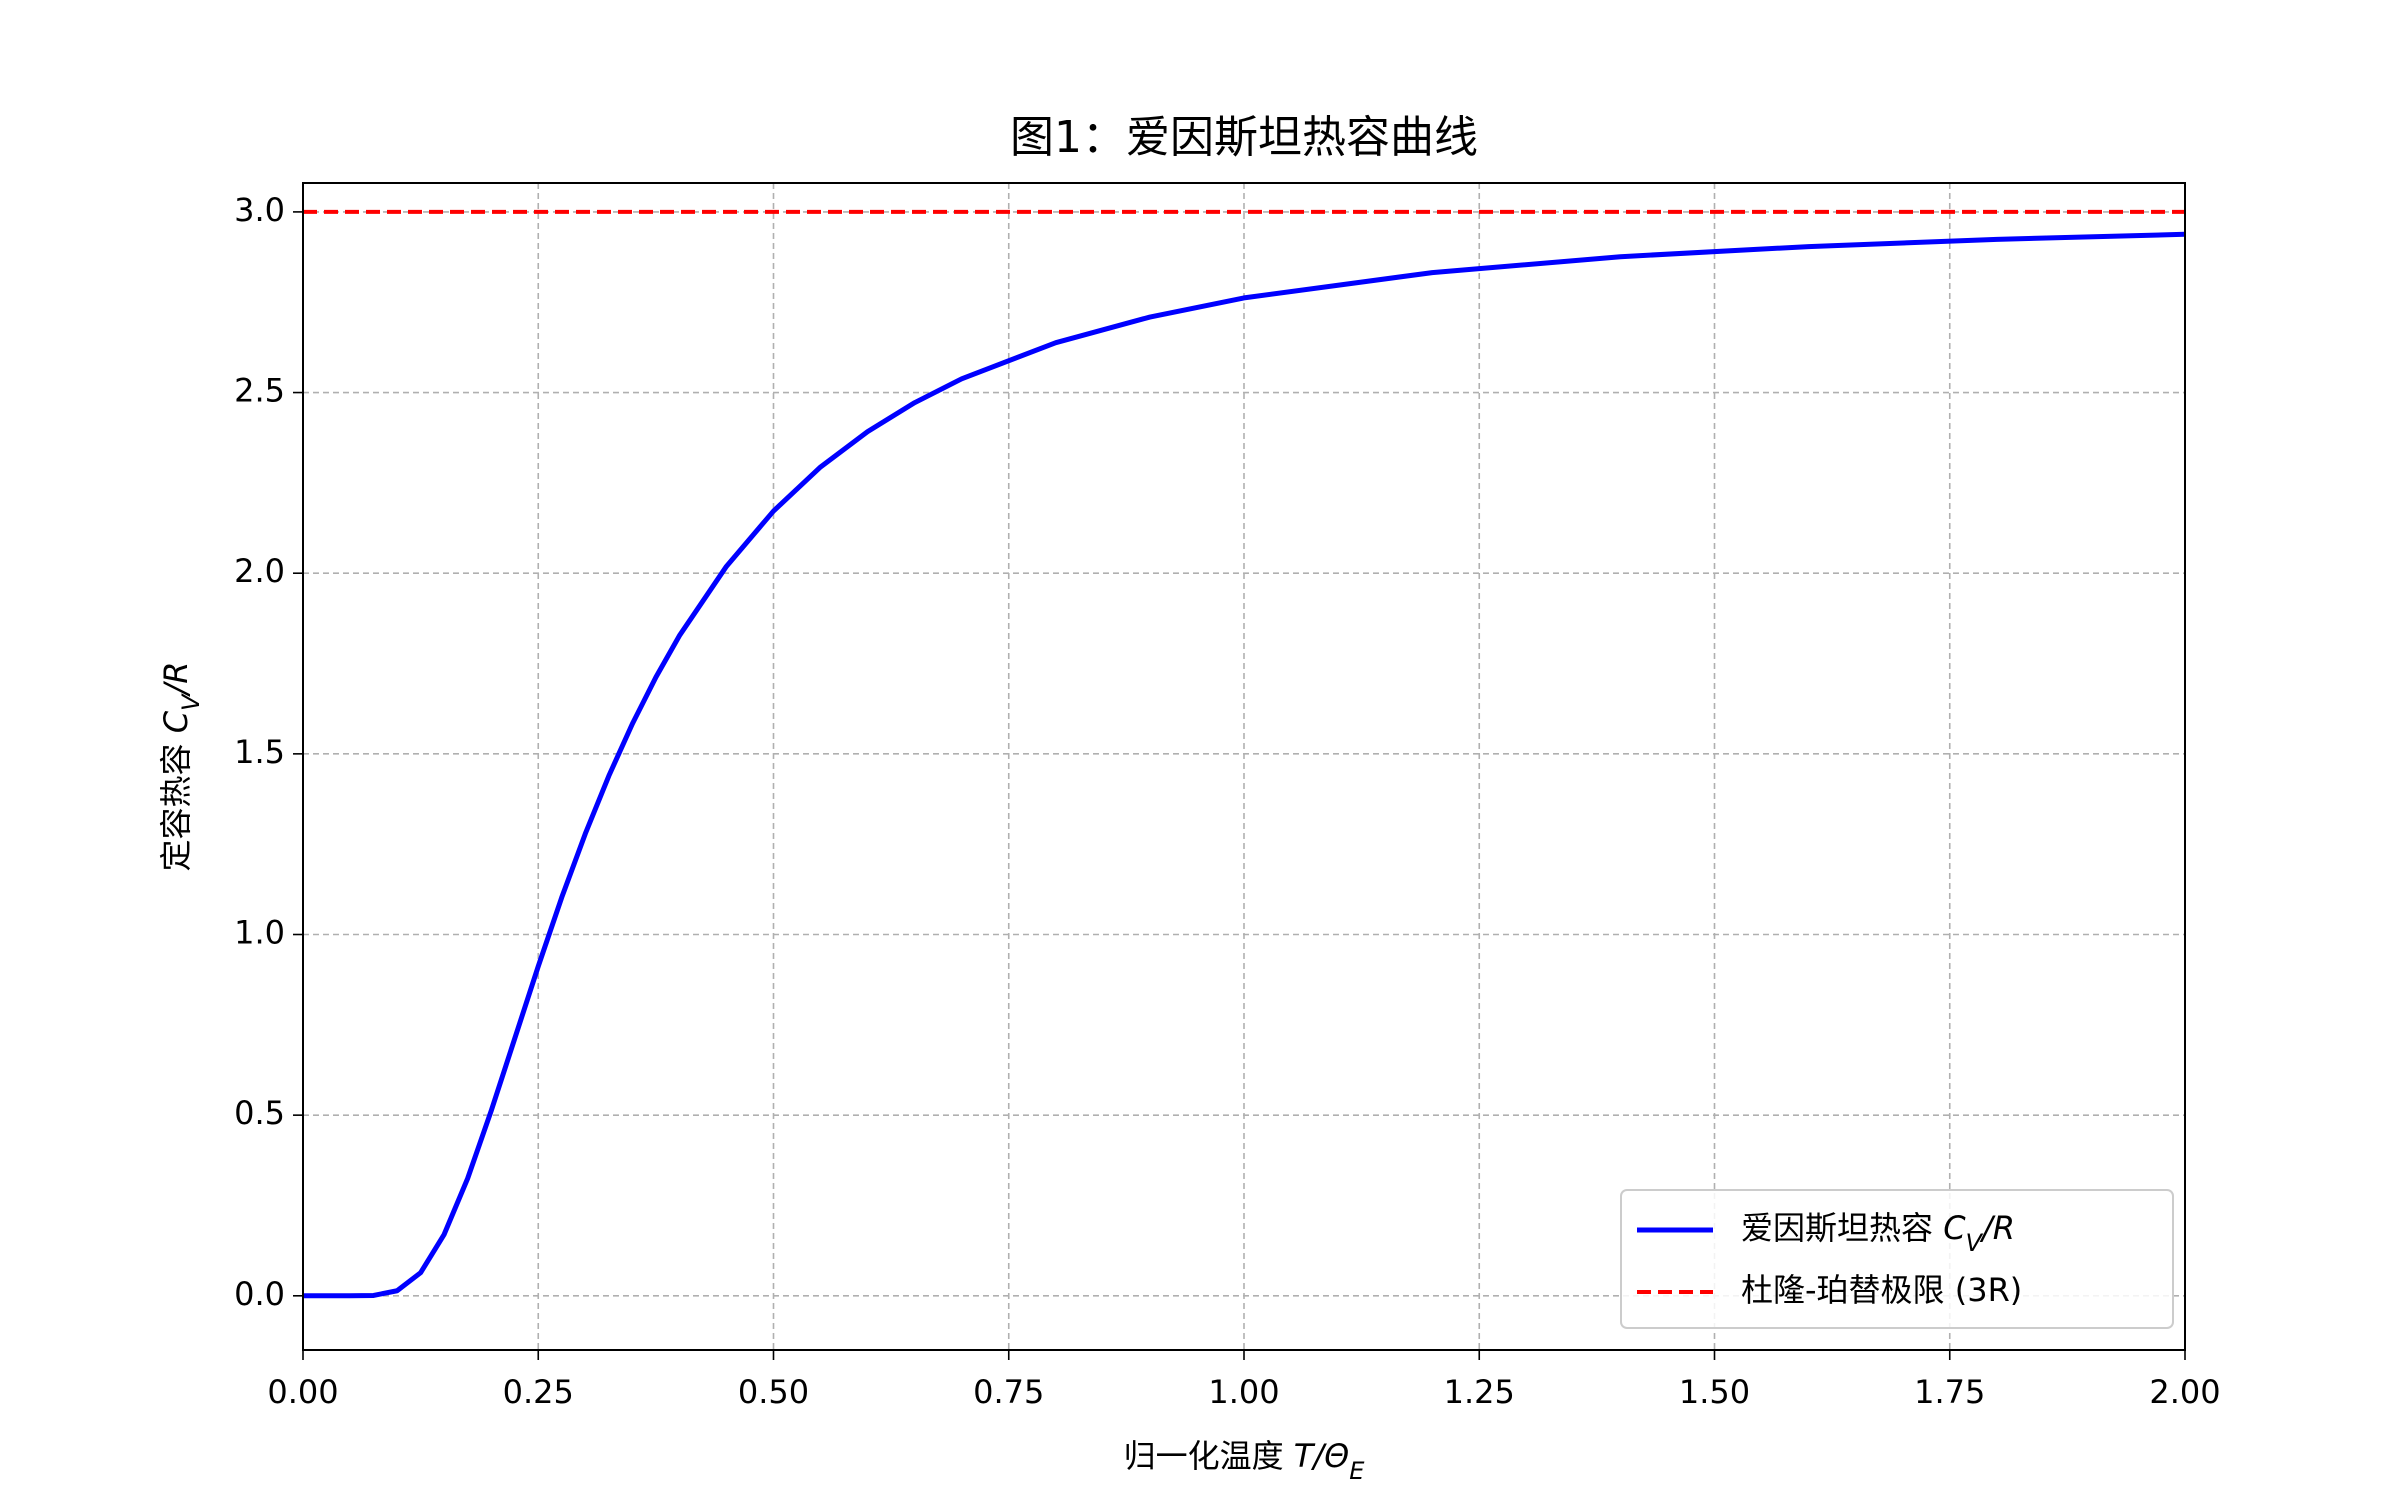 Image resolution: width=2400 pixels, height=1500 pixels. I want to click on label-part: 爱因斯坦热容, so click(1842, 1228).